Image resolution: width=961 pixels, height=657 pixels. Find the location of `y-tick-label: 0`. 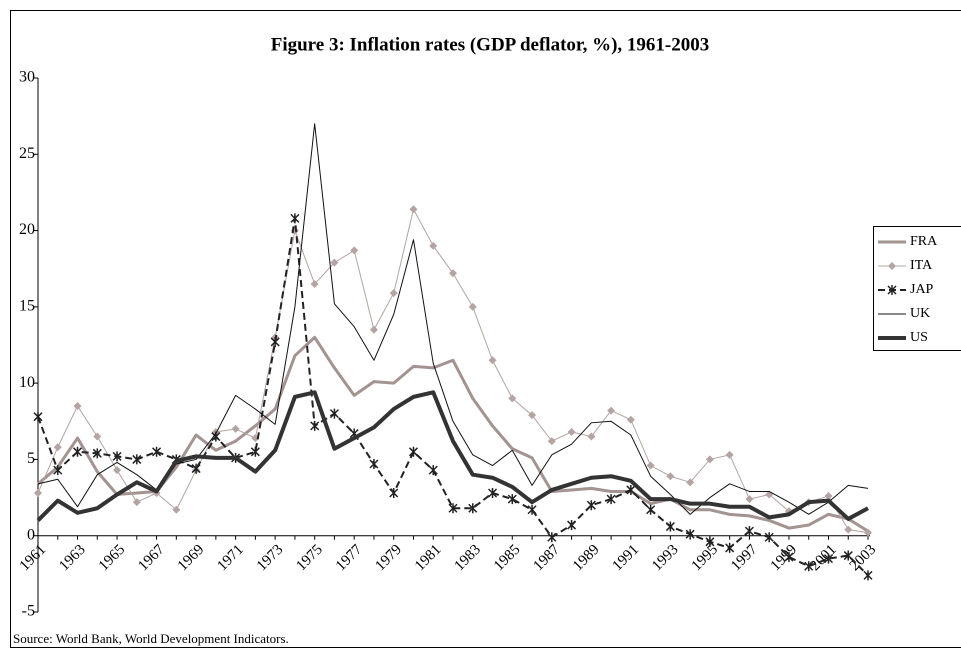

y-tick-label: 0 is located at coordinates (31, 534).